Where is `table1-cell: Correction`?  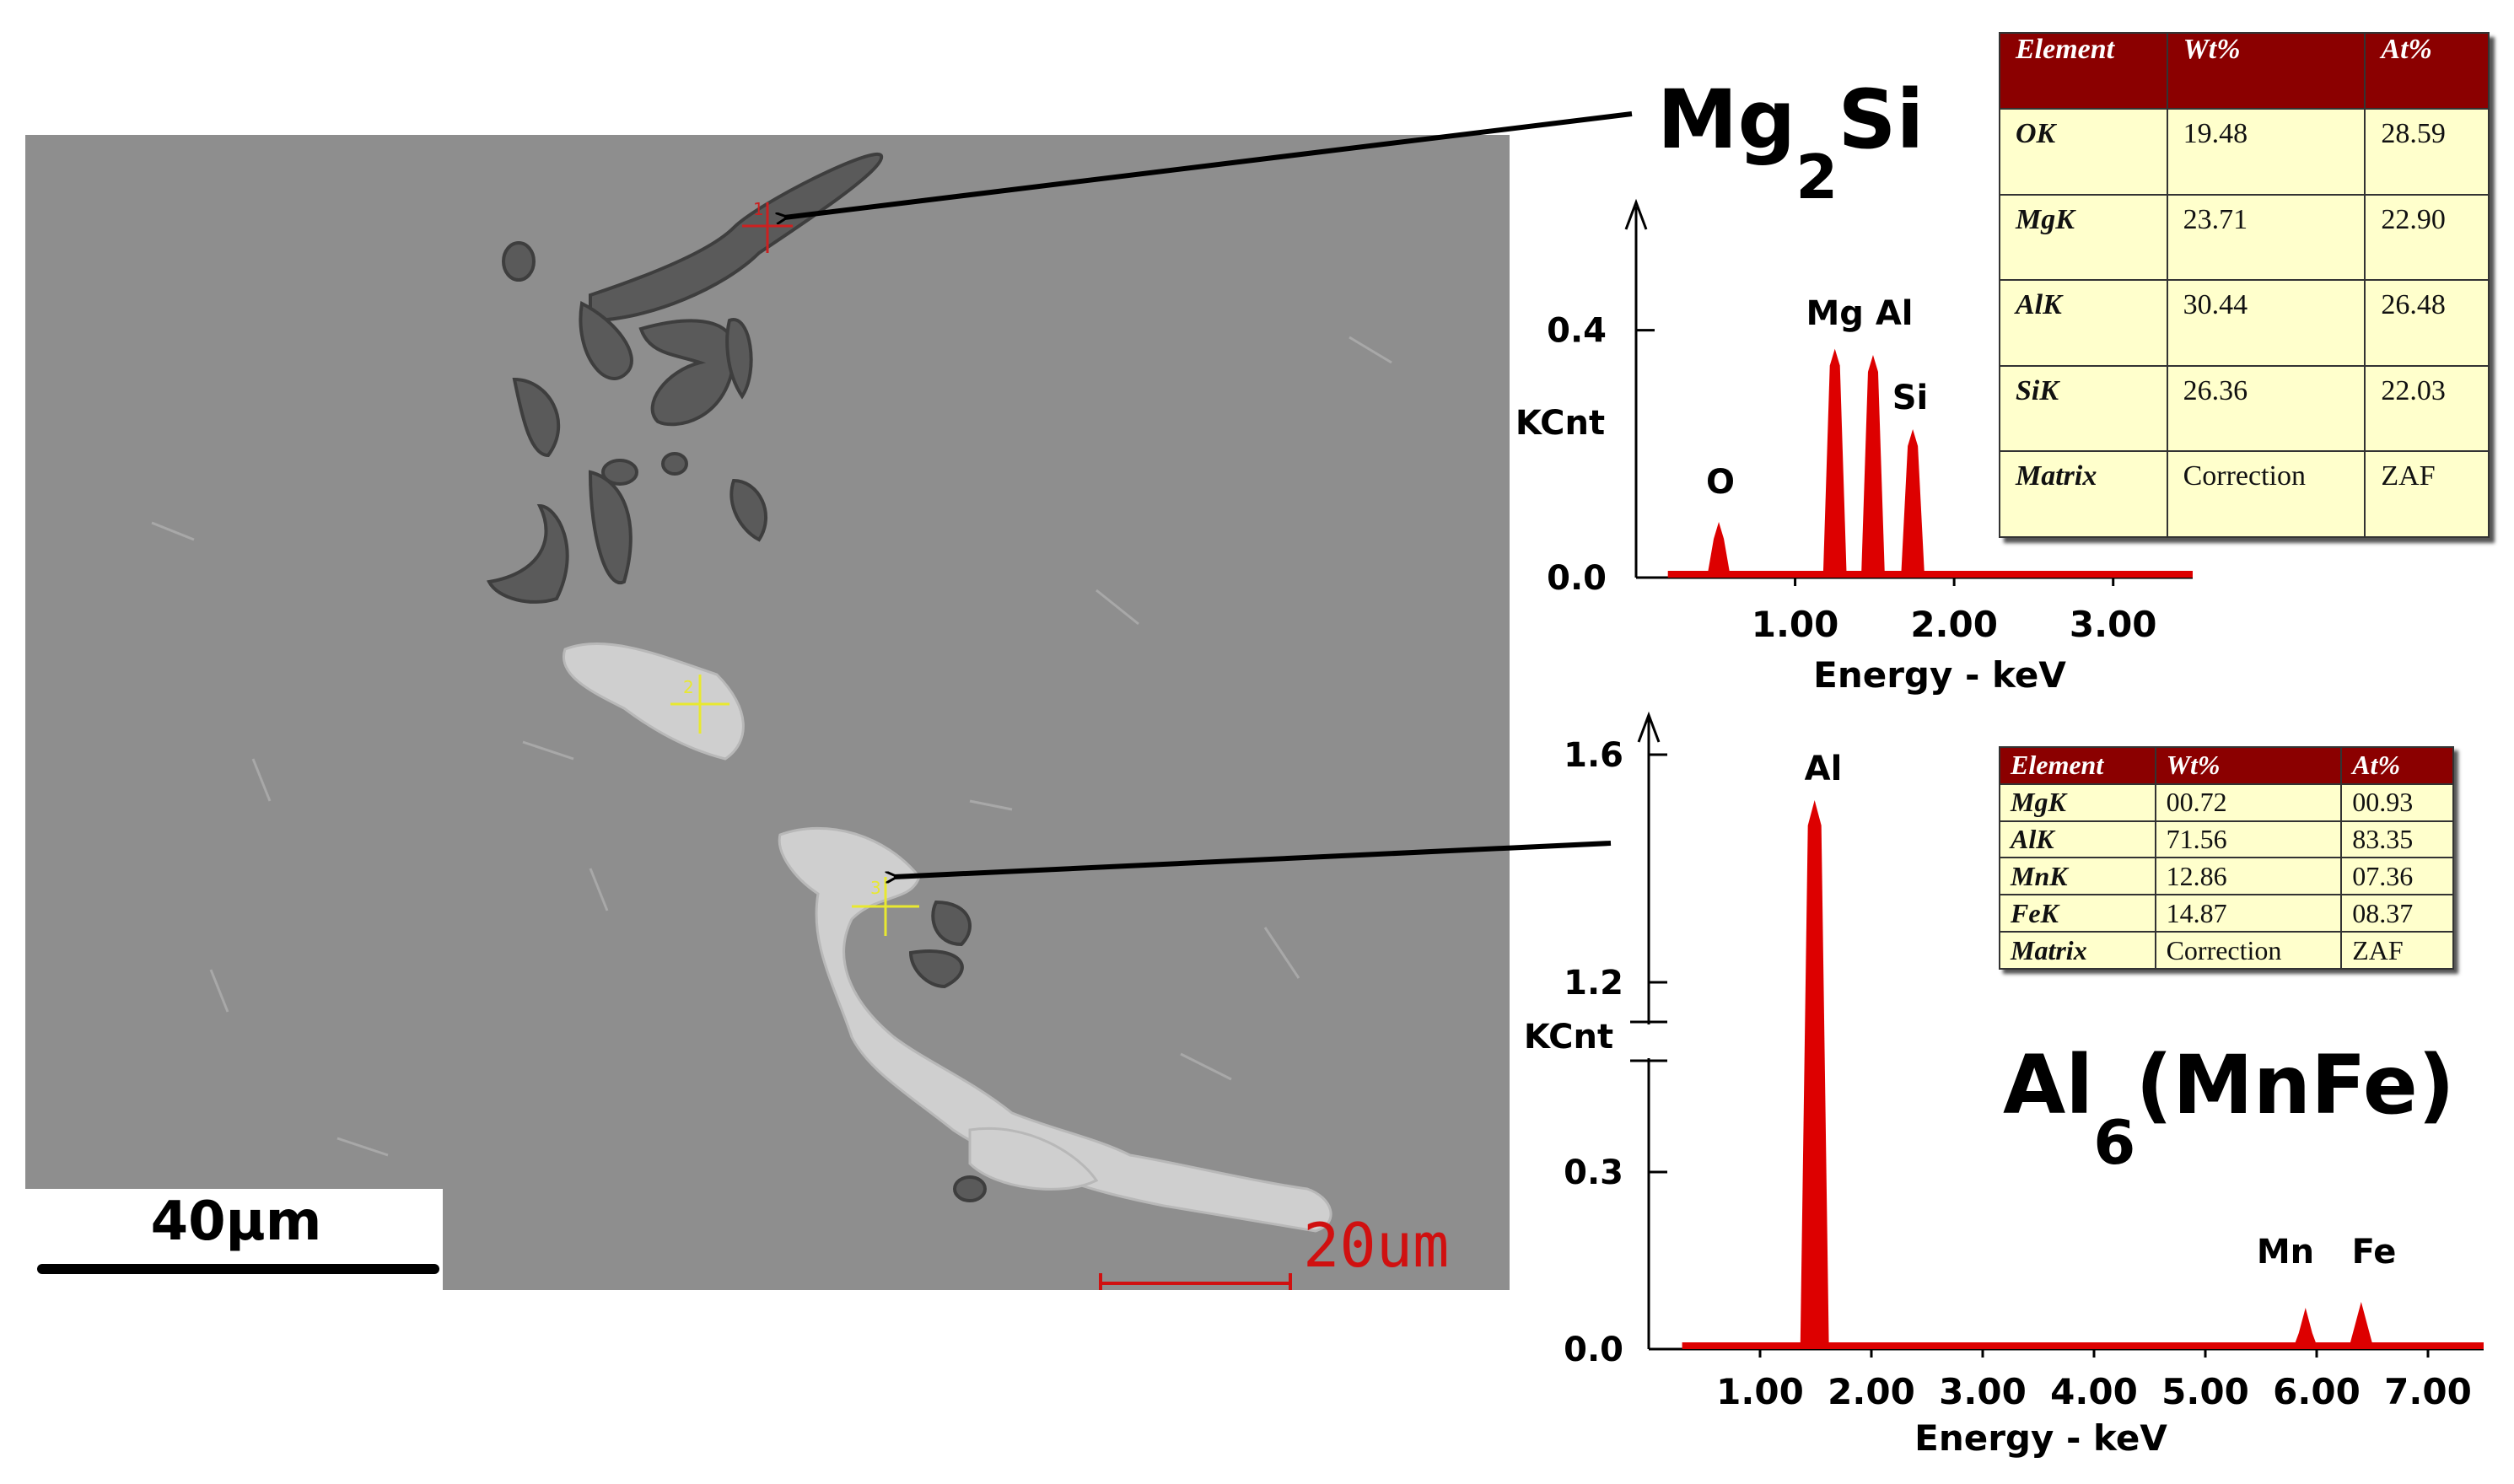
table1-cell: Correction is located at coordinates (2266, 494).